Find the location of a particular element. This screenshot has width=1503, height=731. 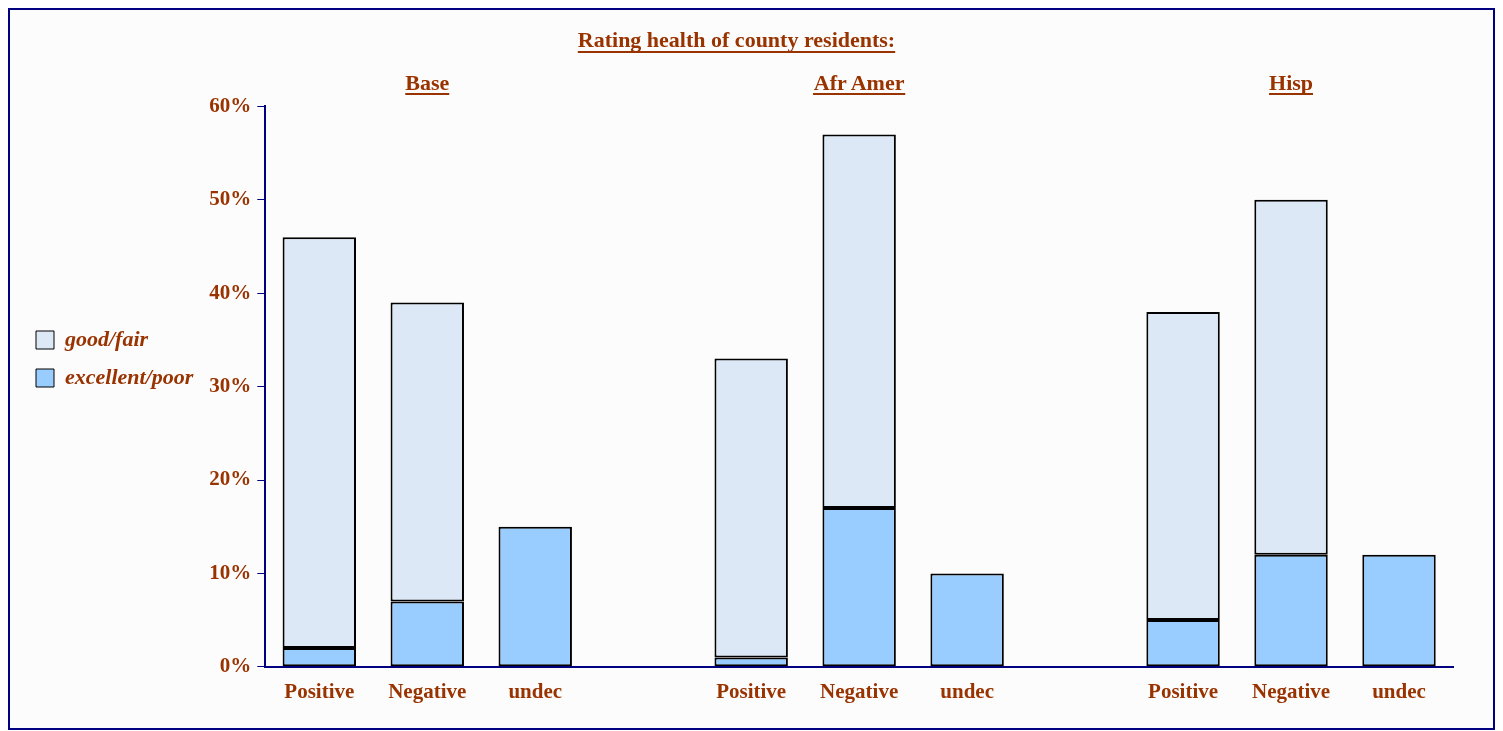

y-tick-label: 10% is located at coordinates (230, 571).